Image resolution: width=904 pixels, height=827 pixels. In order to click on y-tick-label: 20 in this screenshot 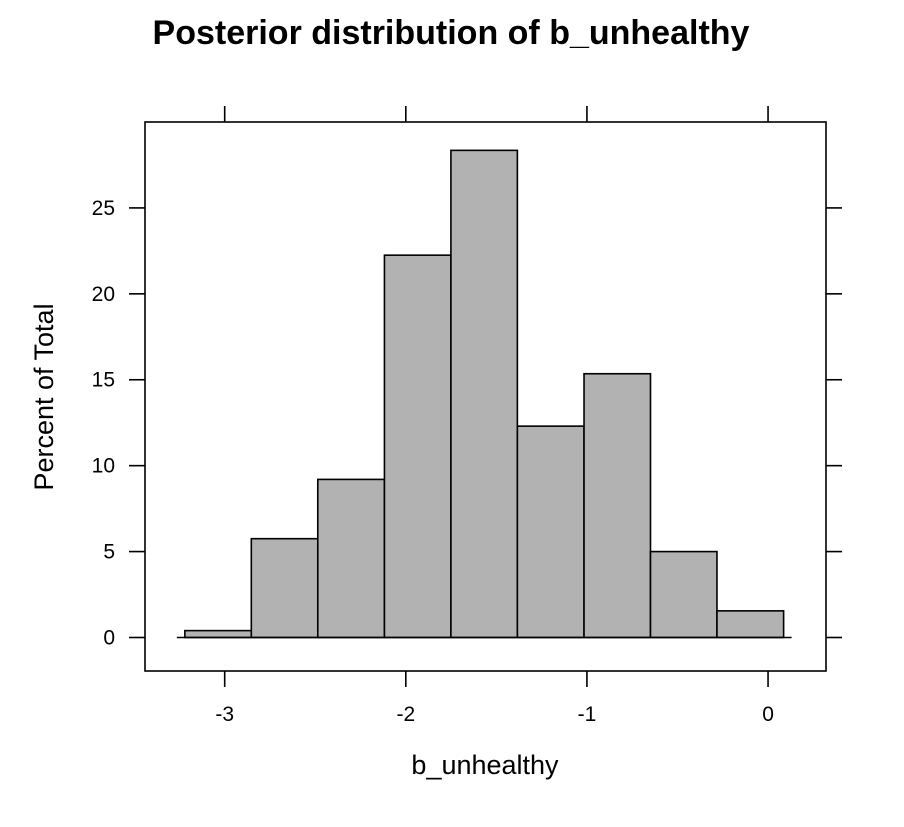, I will do `click(103, 294)`.